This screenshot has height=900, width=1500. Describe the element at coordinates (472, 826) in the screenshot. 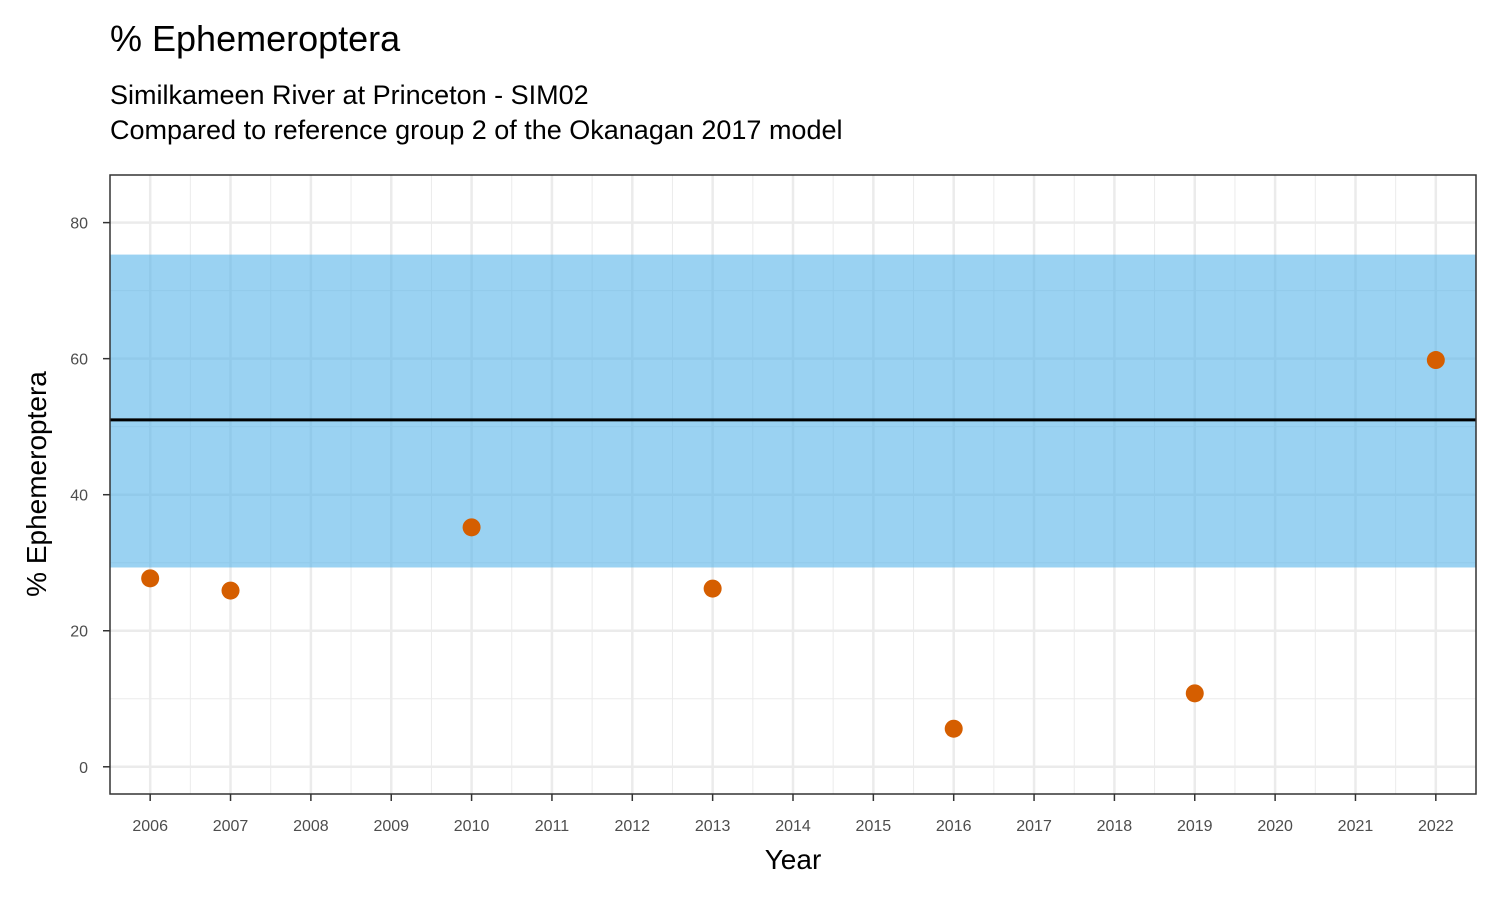

I see `x-tick-label: 2010` at that location.